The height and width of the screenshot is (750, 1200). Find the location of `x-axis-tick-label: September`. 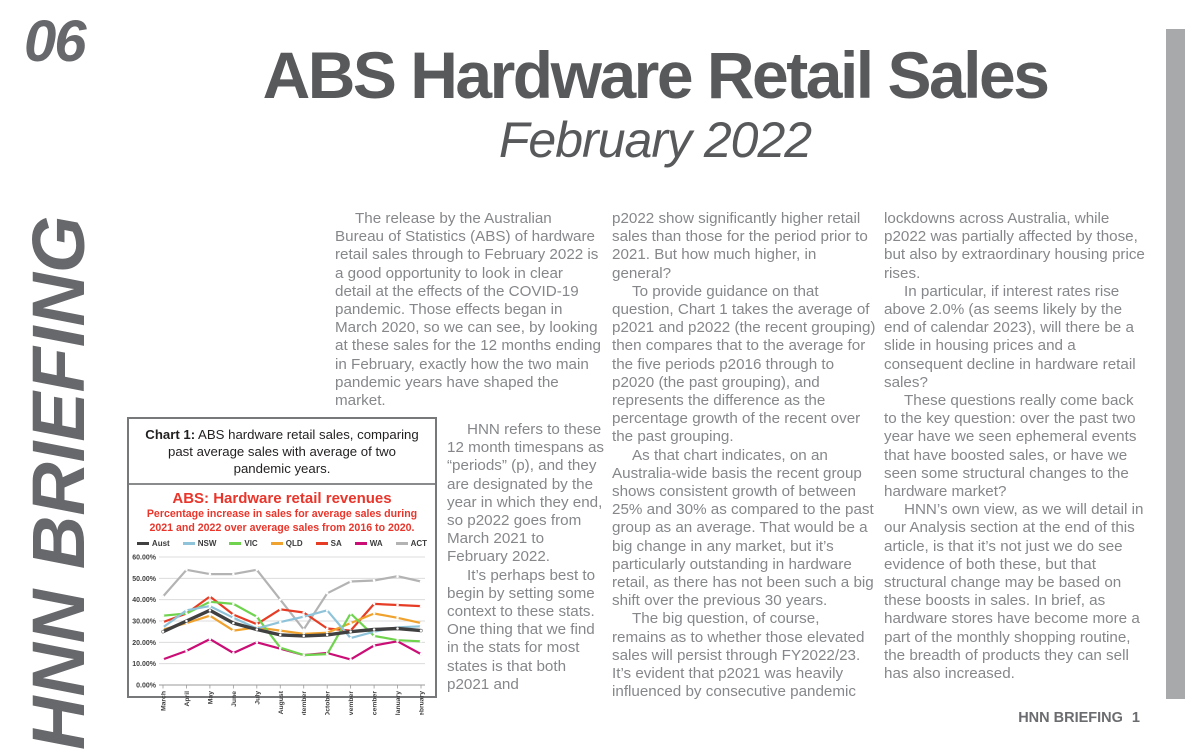

x-axis-tick-label: September is located at coordinates (304, 703).